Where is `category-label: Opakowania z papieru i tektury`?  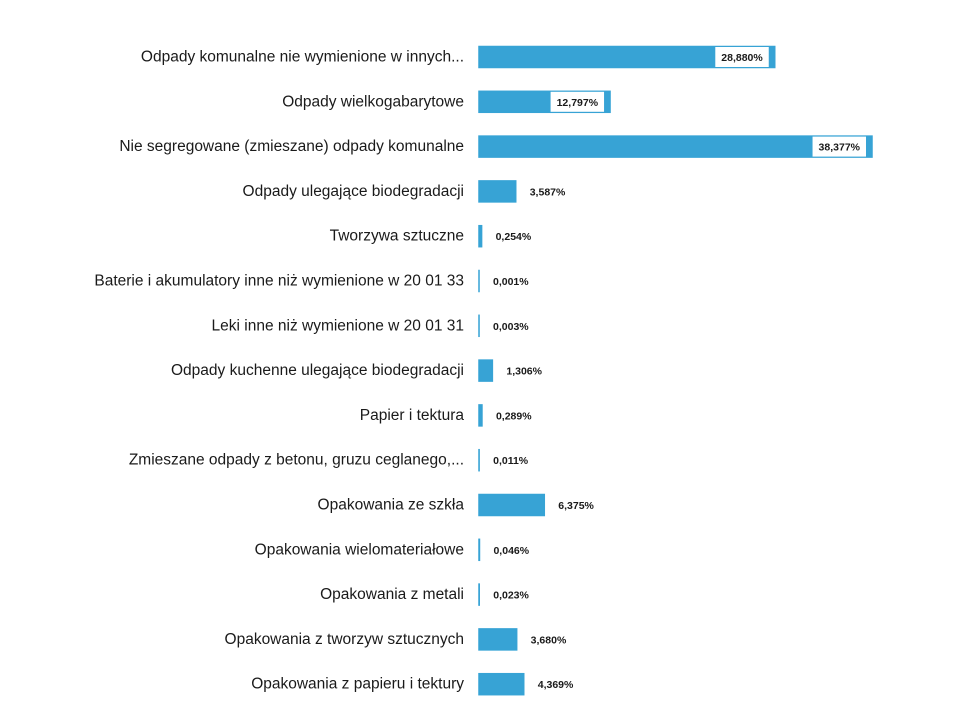 category-label: Opakowania z papieru i tektury is located at coordinates (357, 684).